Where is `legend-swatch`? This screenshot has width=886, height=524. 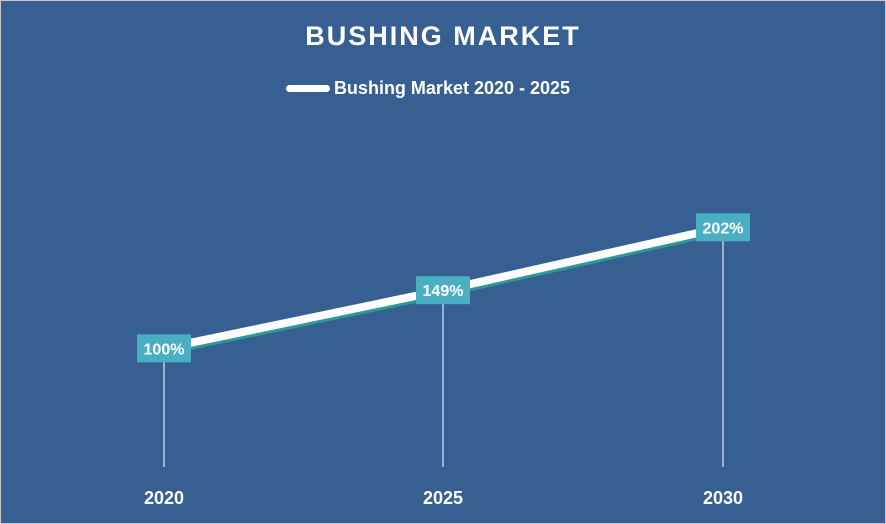
legend-swatch is located at coordinates (307, 88).